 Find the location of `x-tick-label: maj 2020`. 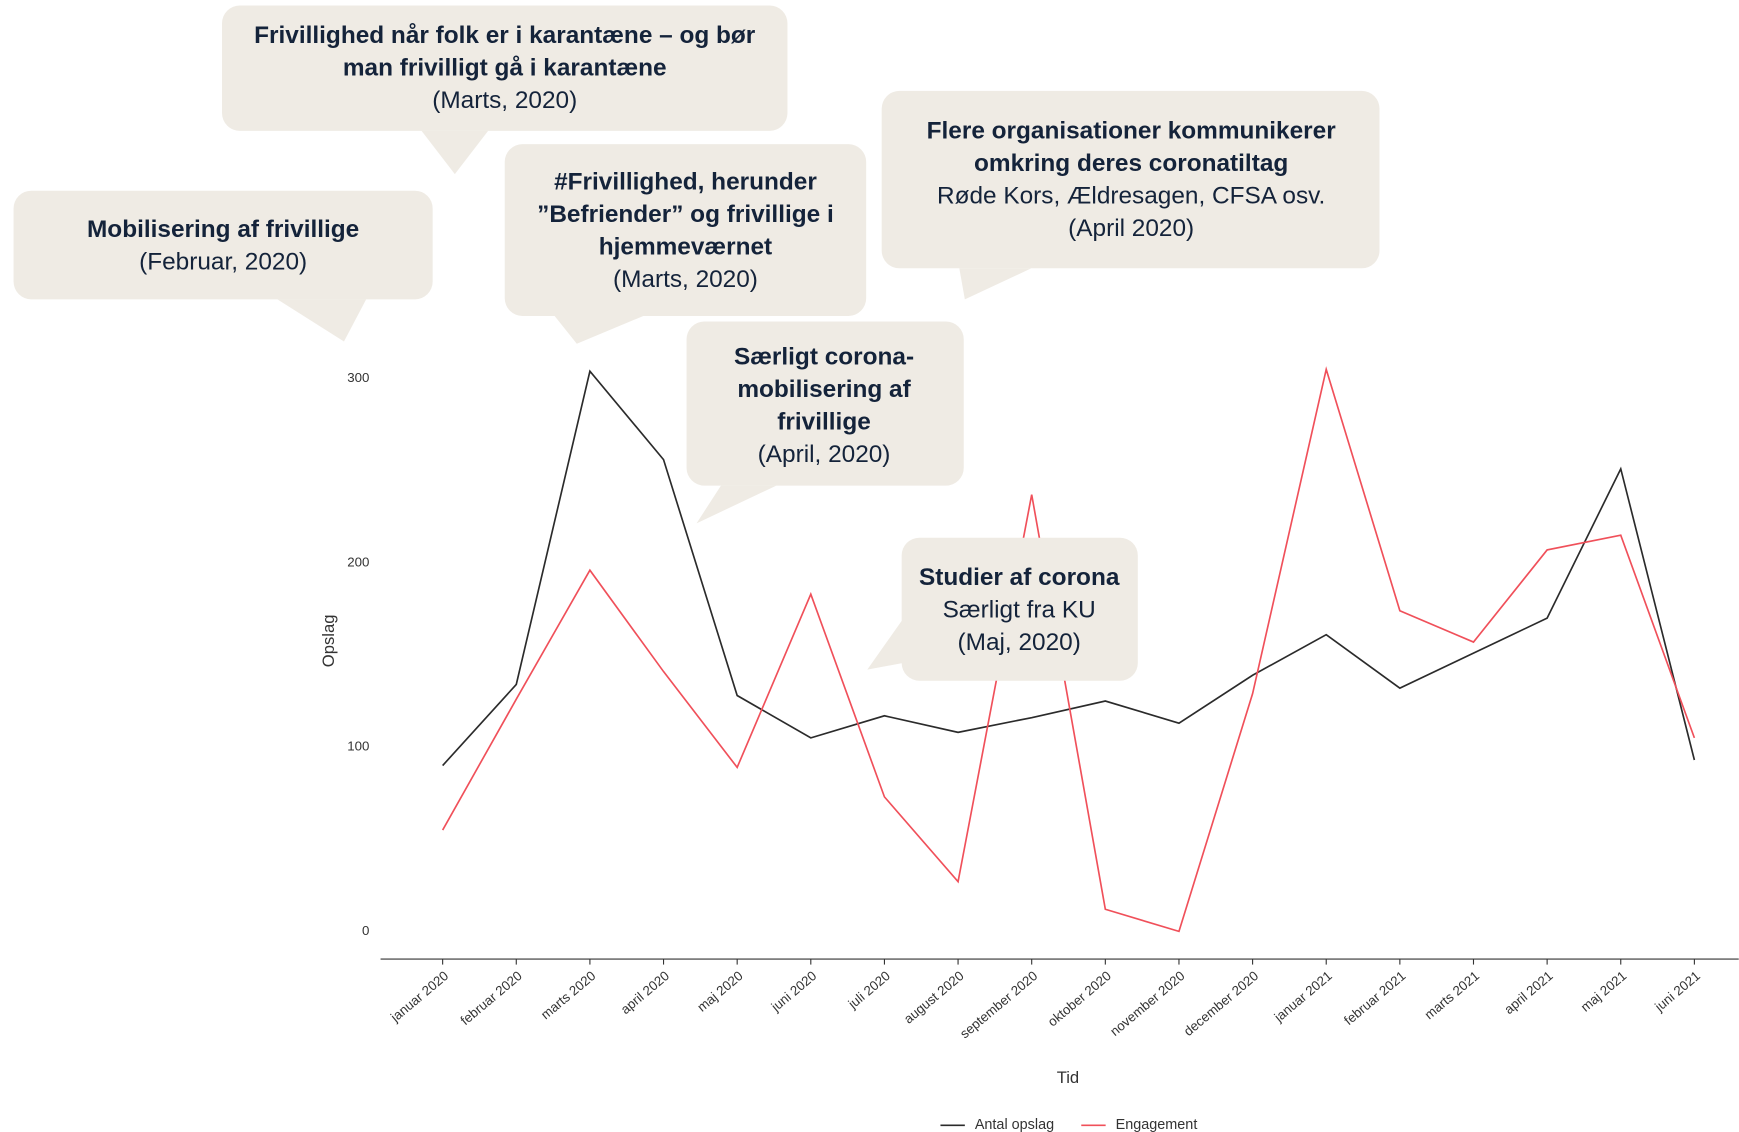

x-tick-label: maj 2020 is located at coordinates (720, 991).